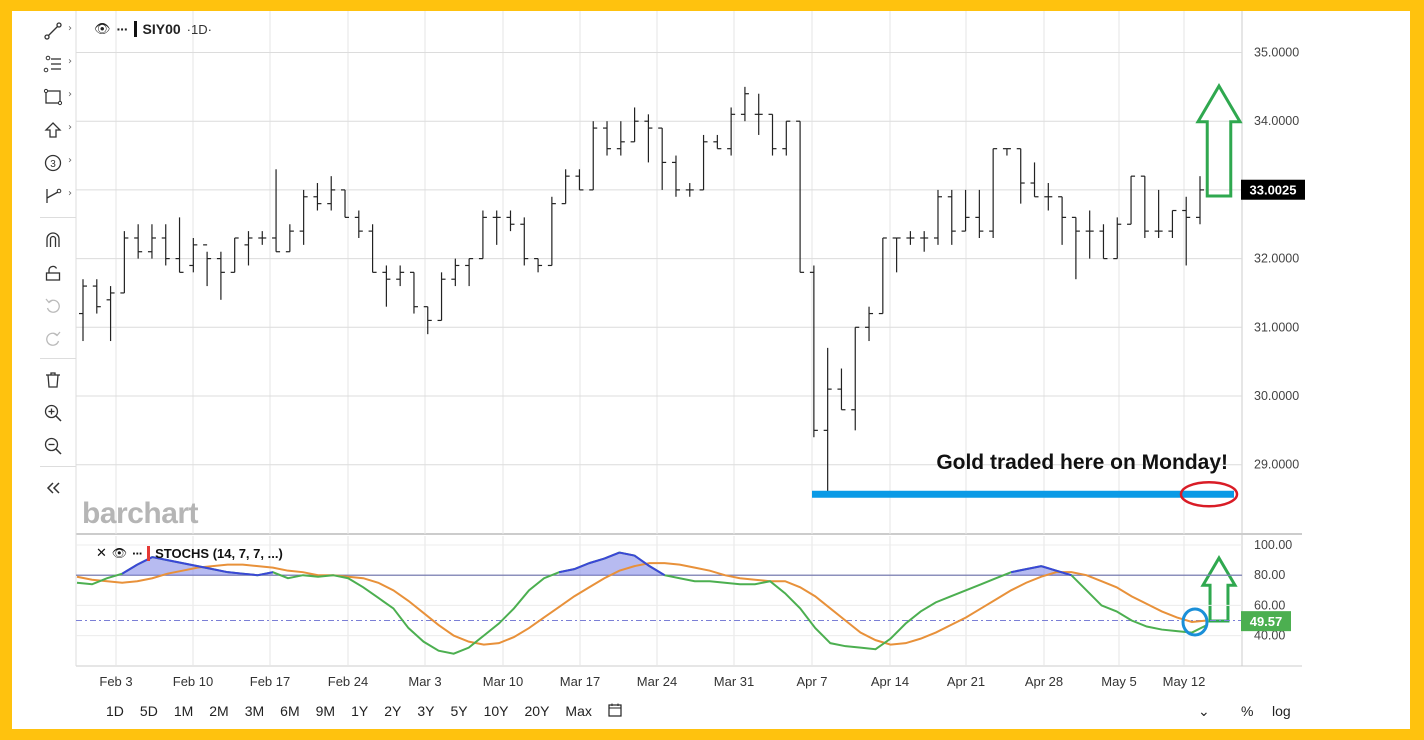  I want to click on log-toggle: log, so click(1281, 711).